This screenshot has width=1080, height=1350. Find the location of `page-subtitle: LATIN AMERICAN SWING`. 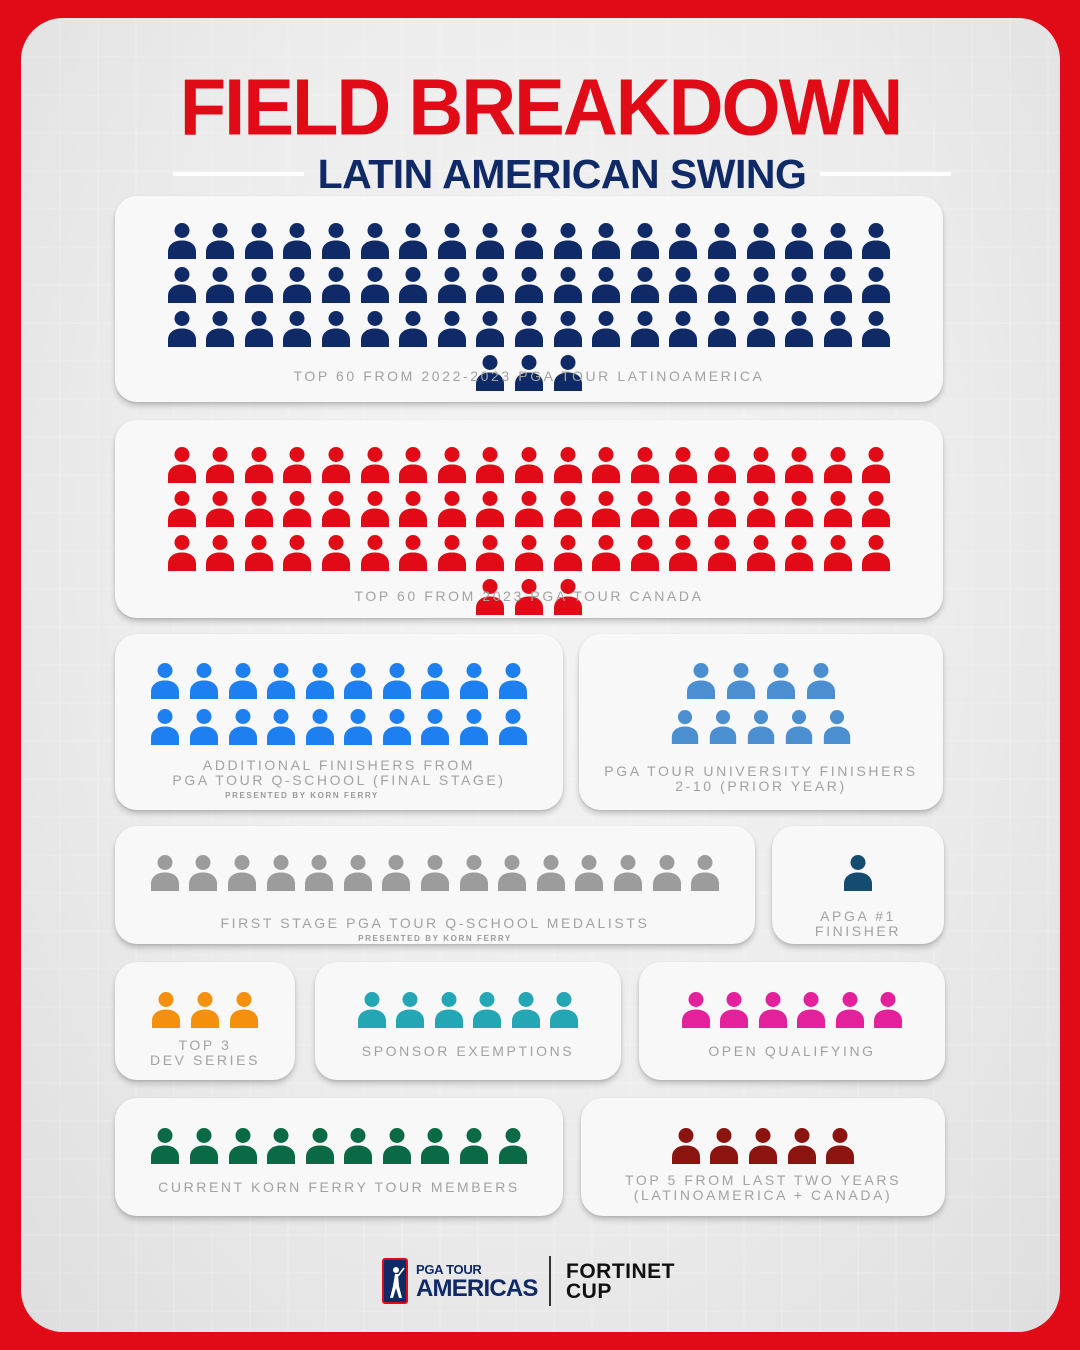

page-subtitle: LATIN AMERICAN SWING is located at coordinates (562, 173).